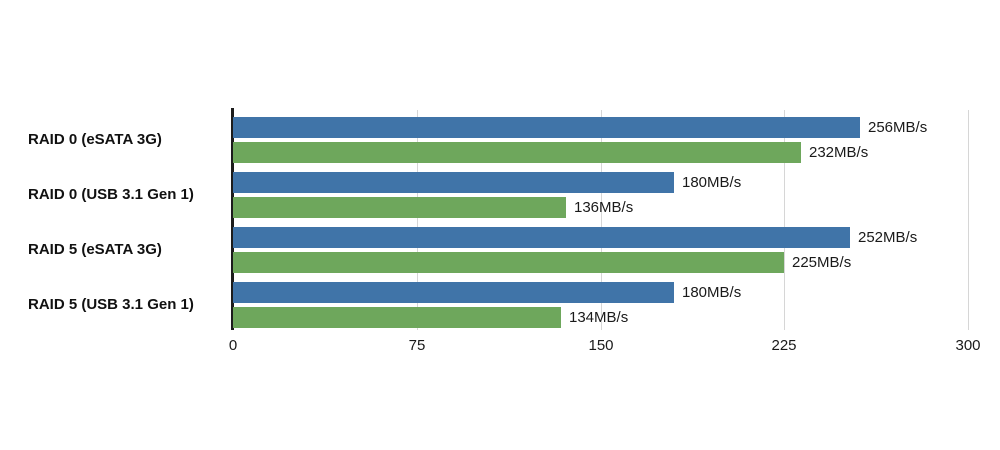  Describe the element at coordinates (601, 345) in the screenshot. I see `x-tick-label: 150` at that location.